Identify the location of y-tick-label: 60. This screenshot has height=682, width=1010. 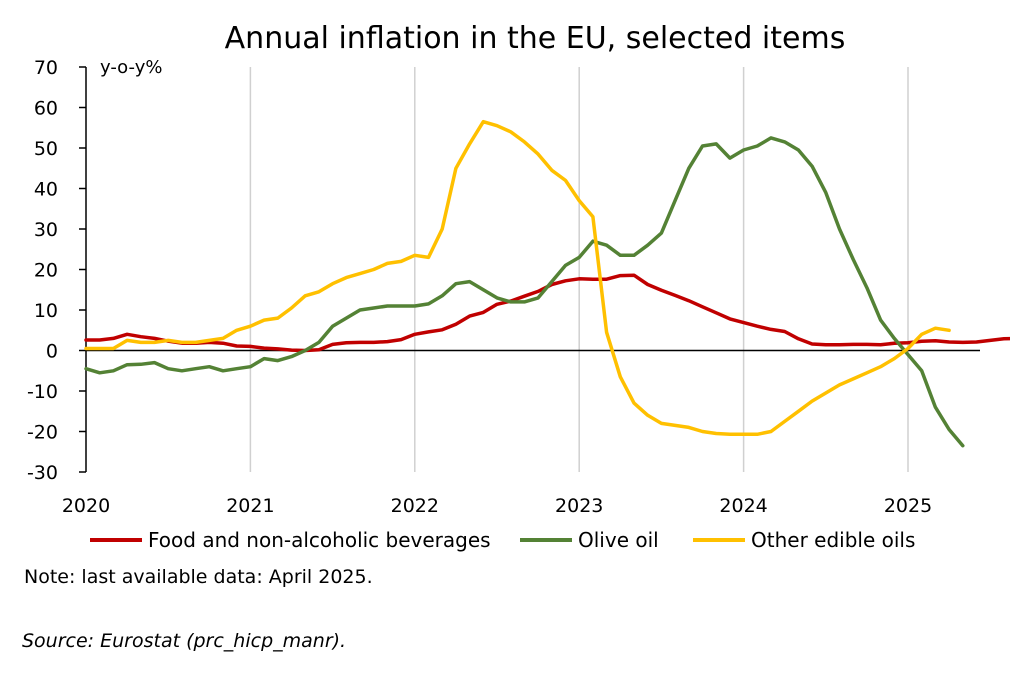
(46, 109).